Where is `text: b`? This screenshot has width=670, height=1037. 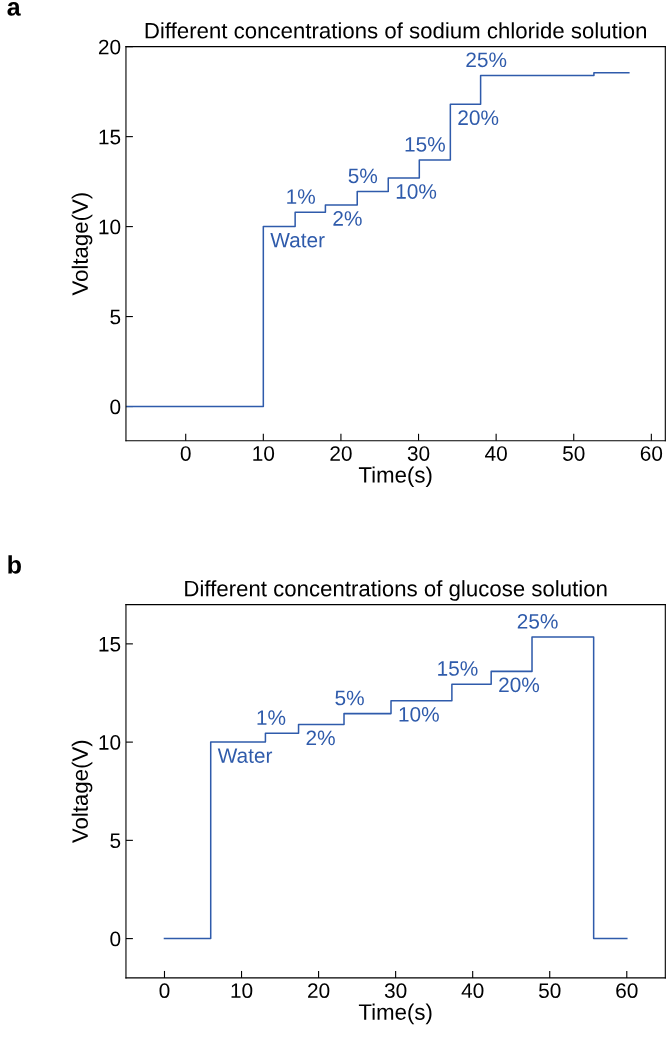 text: b is located at coordinates (14, 564).